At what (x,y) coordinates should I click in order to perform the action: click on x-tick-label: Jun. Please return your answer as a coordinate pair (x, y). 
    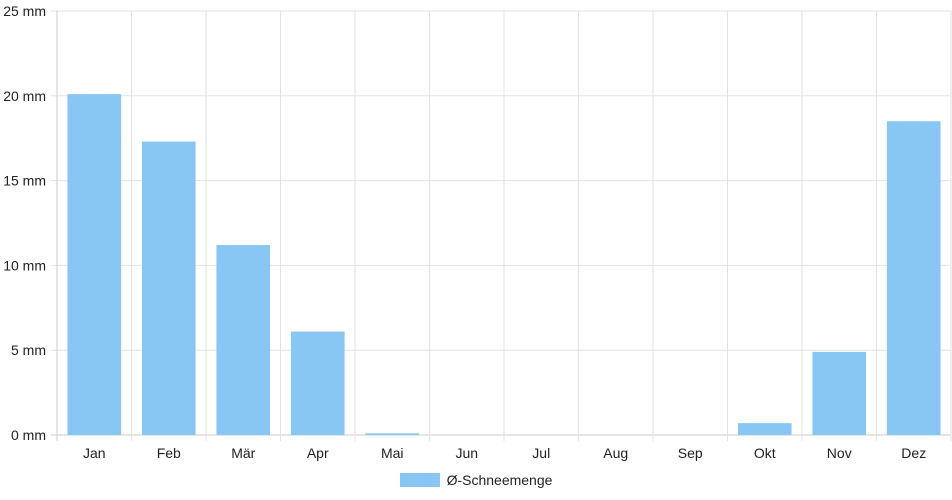
    Looking at the image, I should click on (466, 453).